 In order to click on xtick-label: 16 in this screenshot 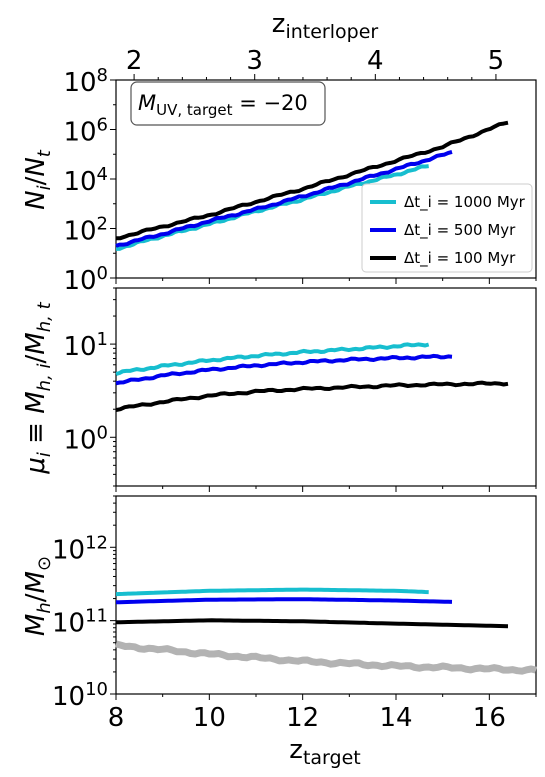, I will do `click(489, 718)`.